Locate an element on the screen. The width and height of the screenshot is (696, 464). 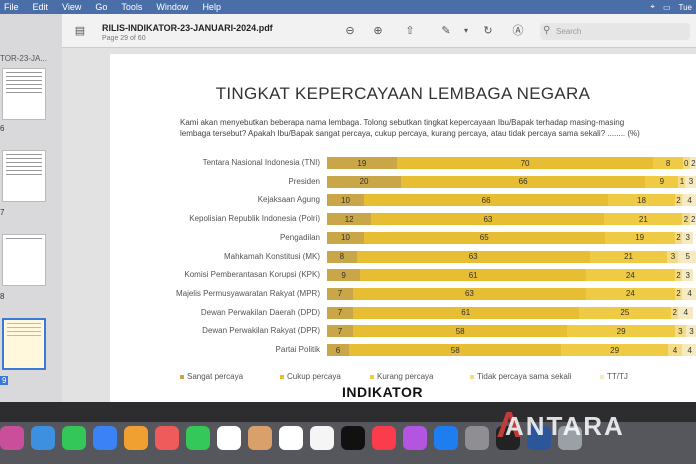
menu-edit: Edit is located at coordinates (40, 7).